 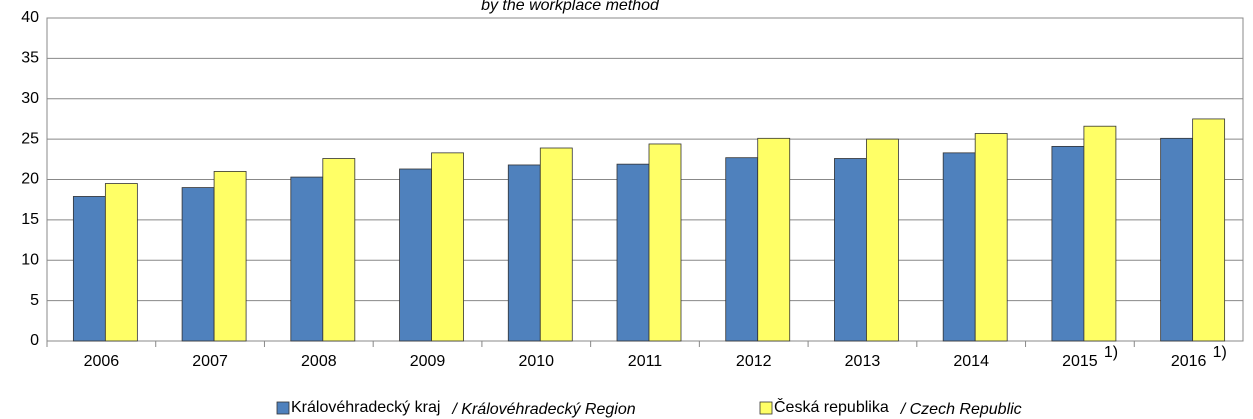 What do you see at coordinates (30, 138) in the screenshot?
I see `y-tick-label: 25` at bounding box center [30, 138].